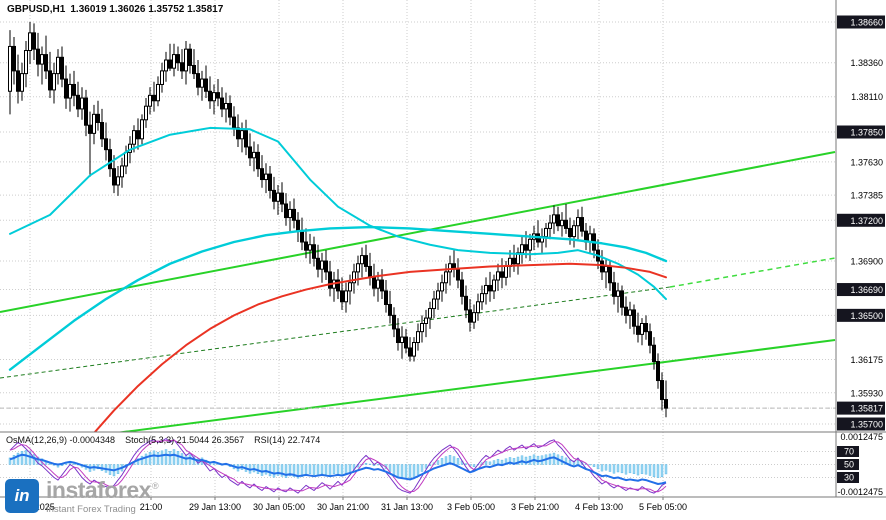  Describe the element at coordinates (36, 9) in the screenshot. I see `symbol-timeframe-label: GBPUSD,H1` at that location.